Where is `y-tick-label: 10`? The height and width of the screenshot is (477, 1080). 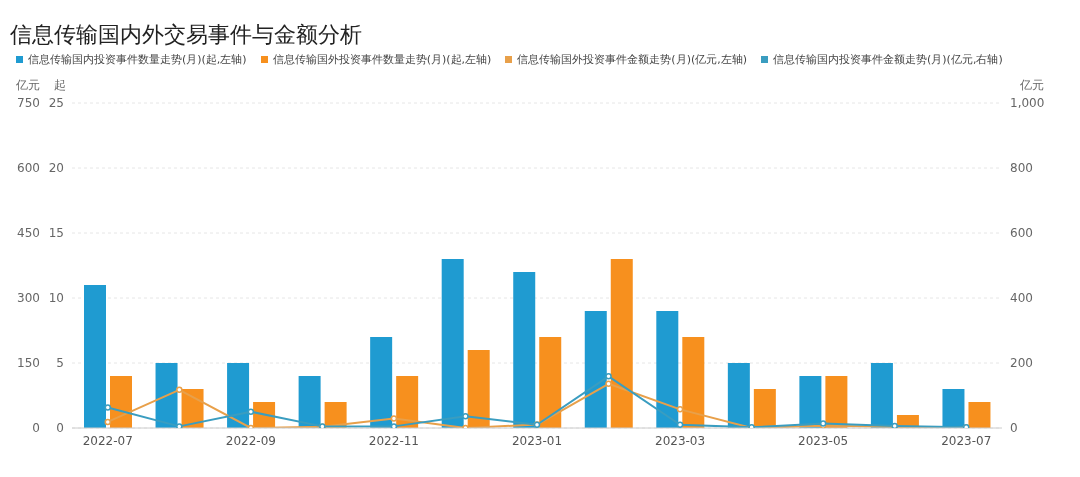 y-tick-label: 10 is located at coordinates (56, 298).